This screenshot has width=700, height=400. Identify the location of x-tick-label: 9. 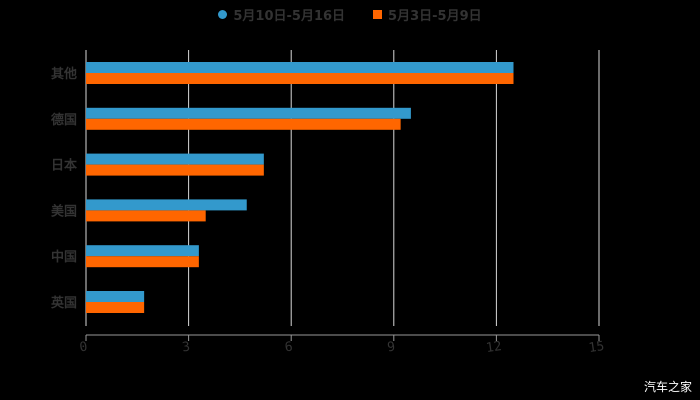
(391, 348).